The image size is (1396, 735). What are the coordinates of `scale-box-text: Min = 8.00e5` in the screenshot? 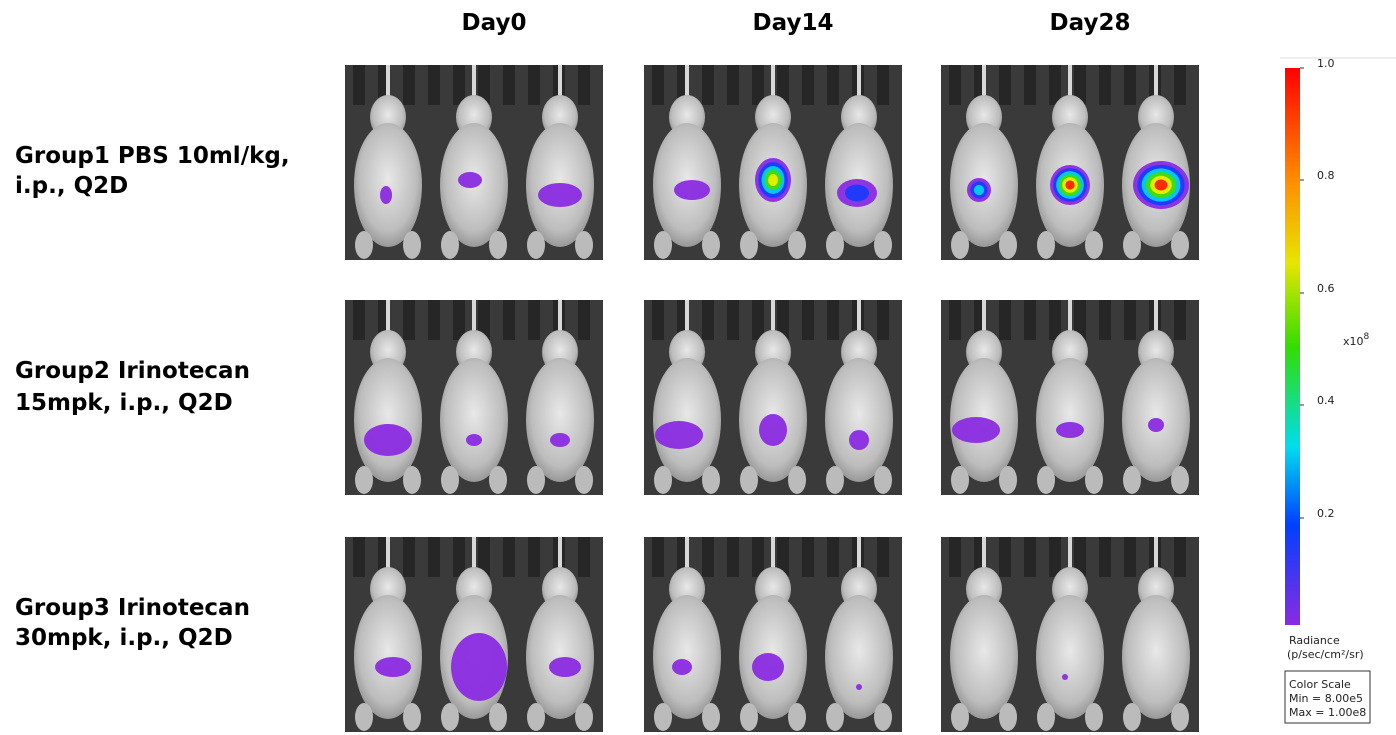 It's located at (1326, 698).